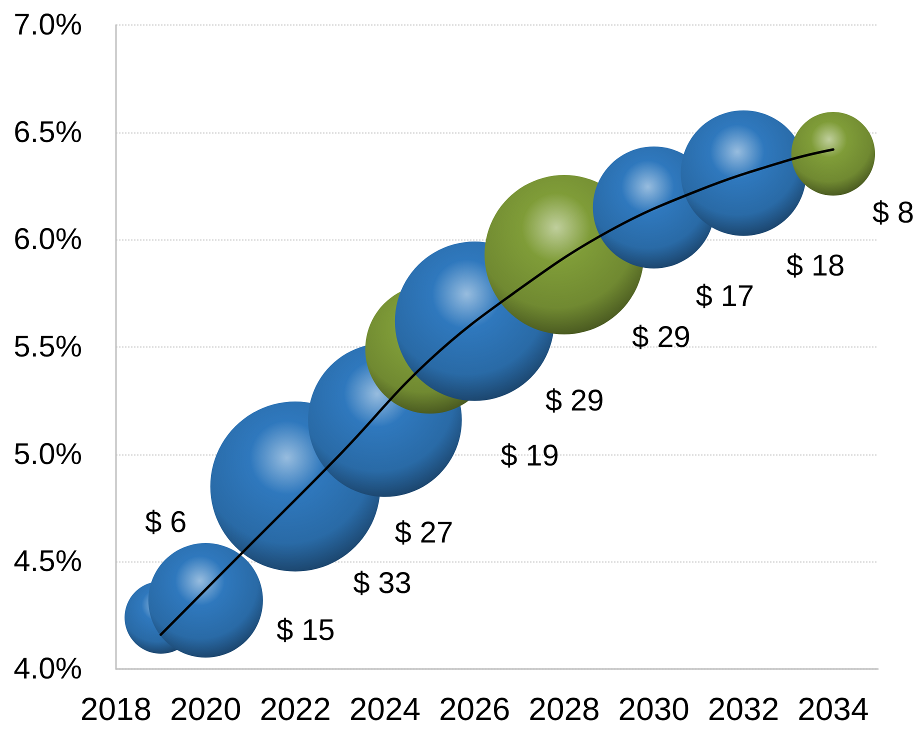 The image size is (922, 731). I want to click on x-tick-label: 2034, so click(833, 709).